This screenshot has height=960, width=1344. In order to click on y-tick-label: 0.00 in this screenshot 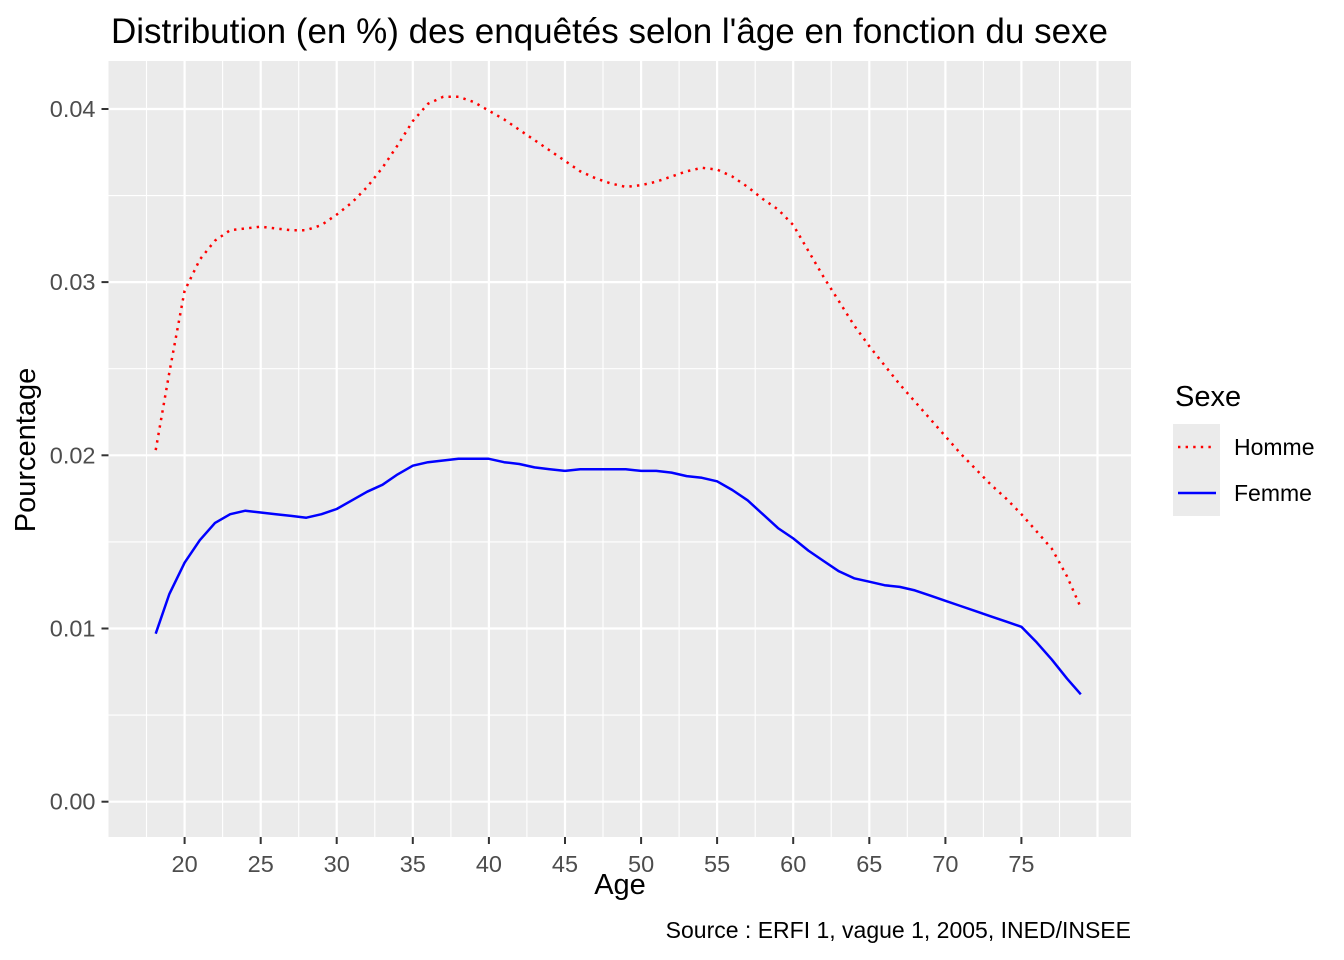, I will do `click(73, 802)`.